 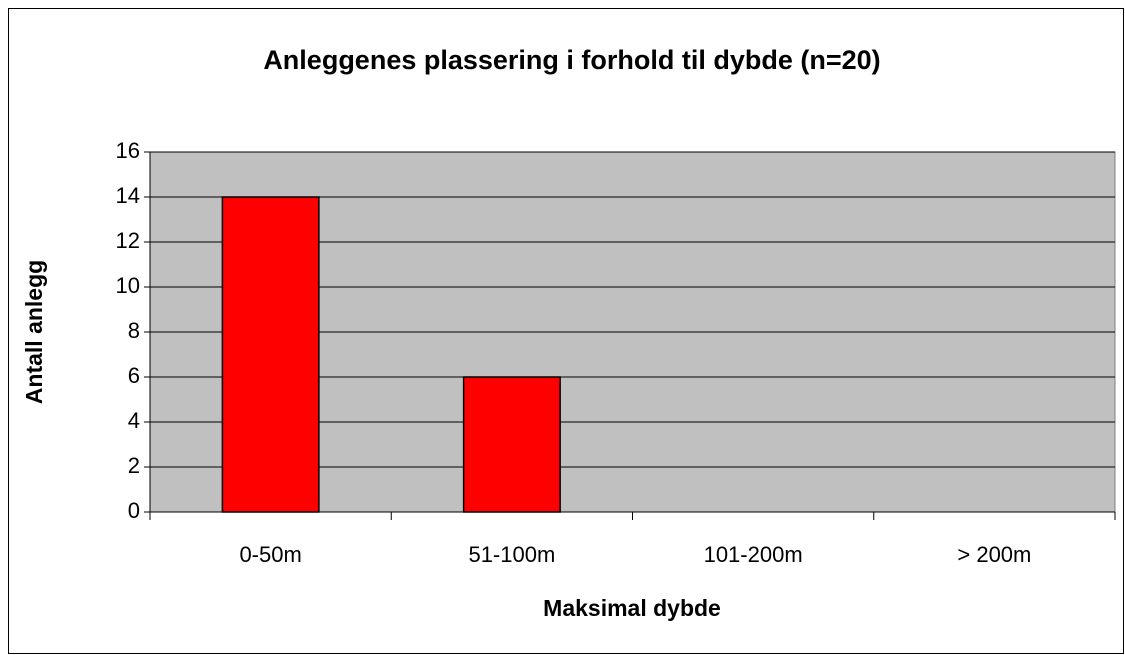 What do you see at coordinates (753, 554) in the screenshot?
I see `x-tick-label: 101-200m` at bounding box center [753, 554].